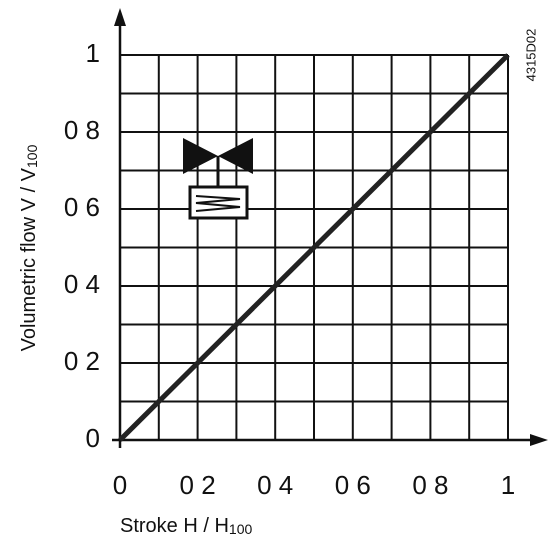 The height and width of the screenshot is (547, 550). Describe the element at coordinates (353, 485) in the screenshot. I see `x-tick-label: 0 6` at that location.